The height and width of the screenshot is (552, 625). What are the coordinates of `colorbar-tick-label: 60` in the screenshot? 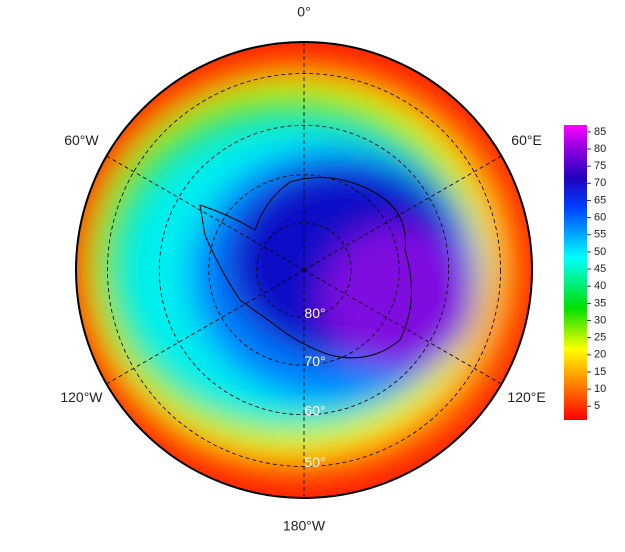 It's located at (600, 218).